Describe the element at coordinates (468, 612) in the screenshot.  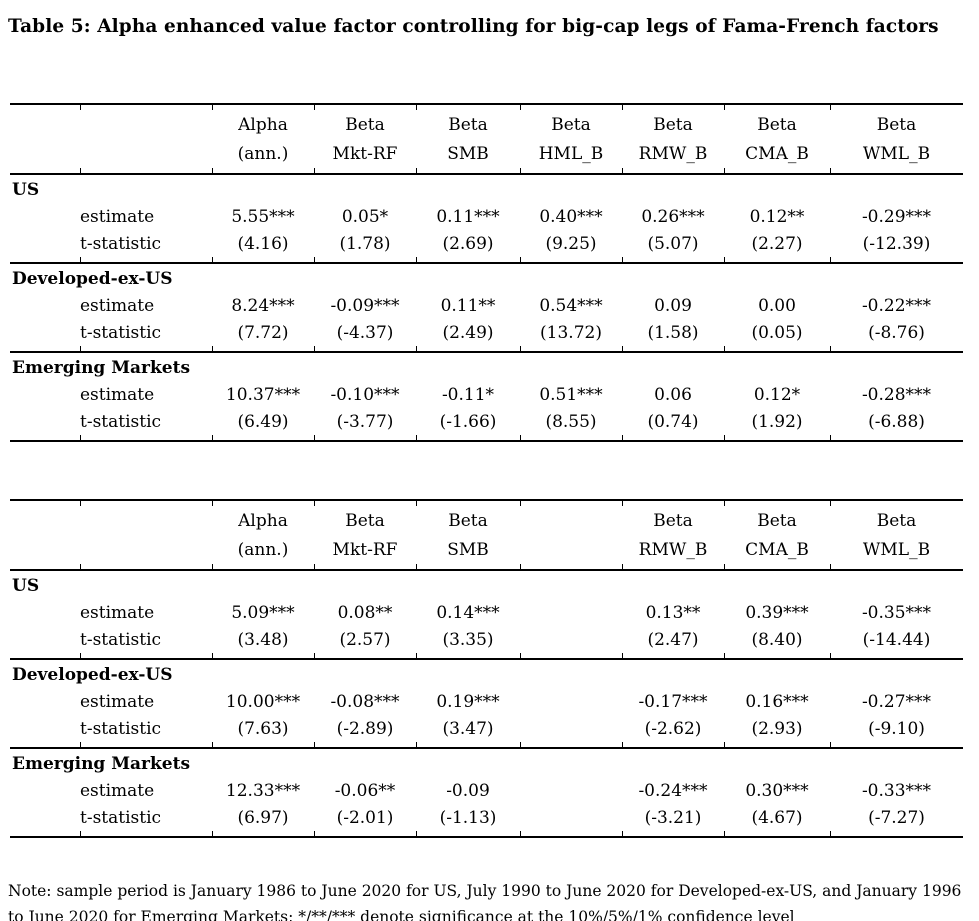
I see `value-cell: 0.14***` at that location.